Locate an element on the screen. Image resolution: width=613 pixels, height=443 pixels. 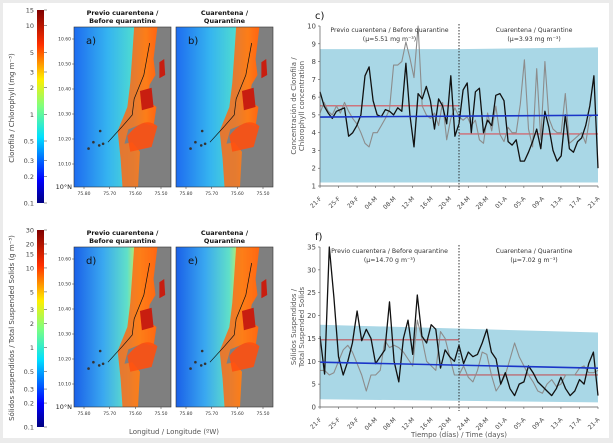
y-tick-label: 6 is located at coordinates (314, 98).